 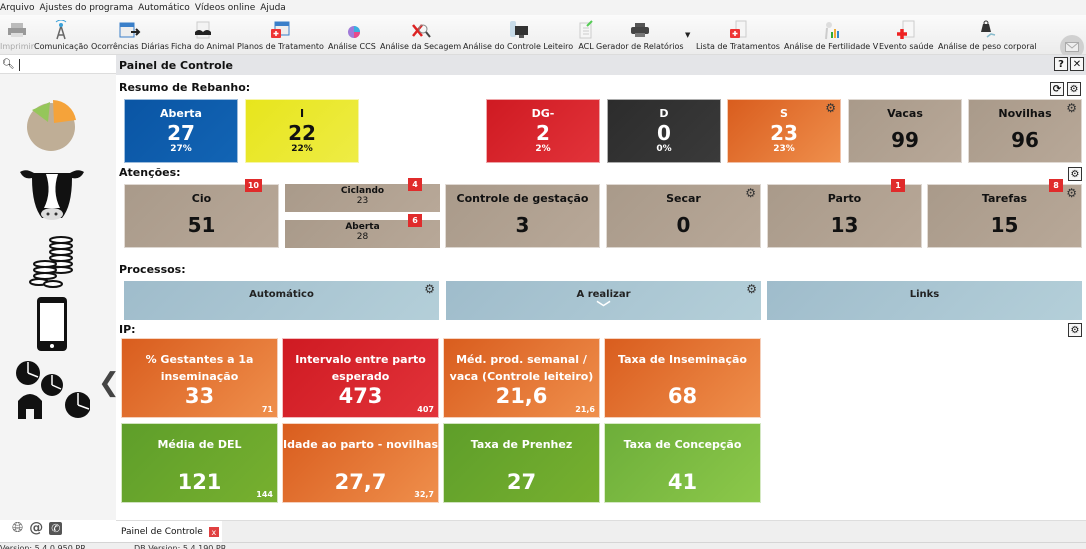 I want to click on nav-mobile, so click(x=52, y=324).